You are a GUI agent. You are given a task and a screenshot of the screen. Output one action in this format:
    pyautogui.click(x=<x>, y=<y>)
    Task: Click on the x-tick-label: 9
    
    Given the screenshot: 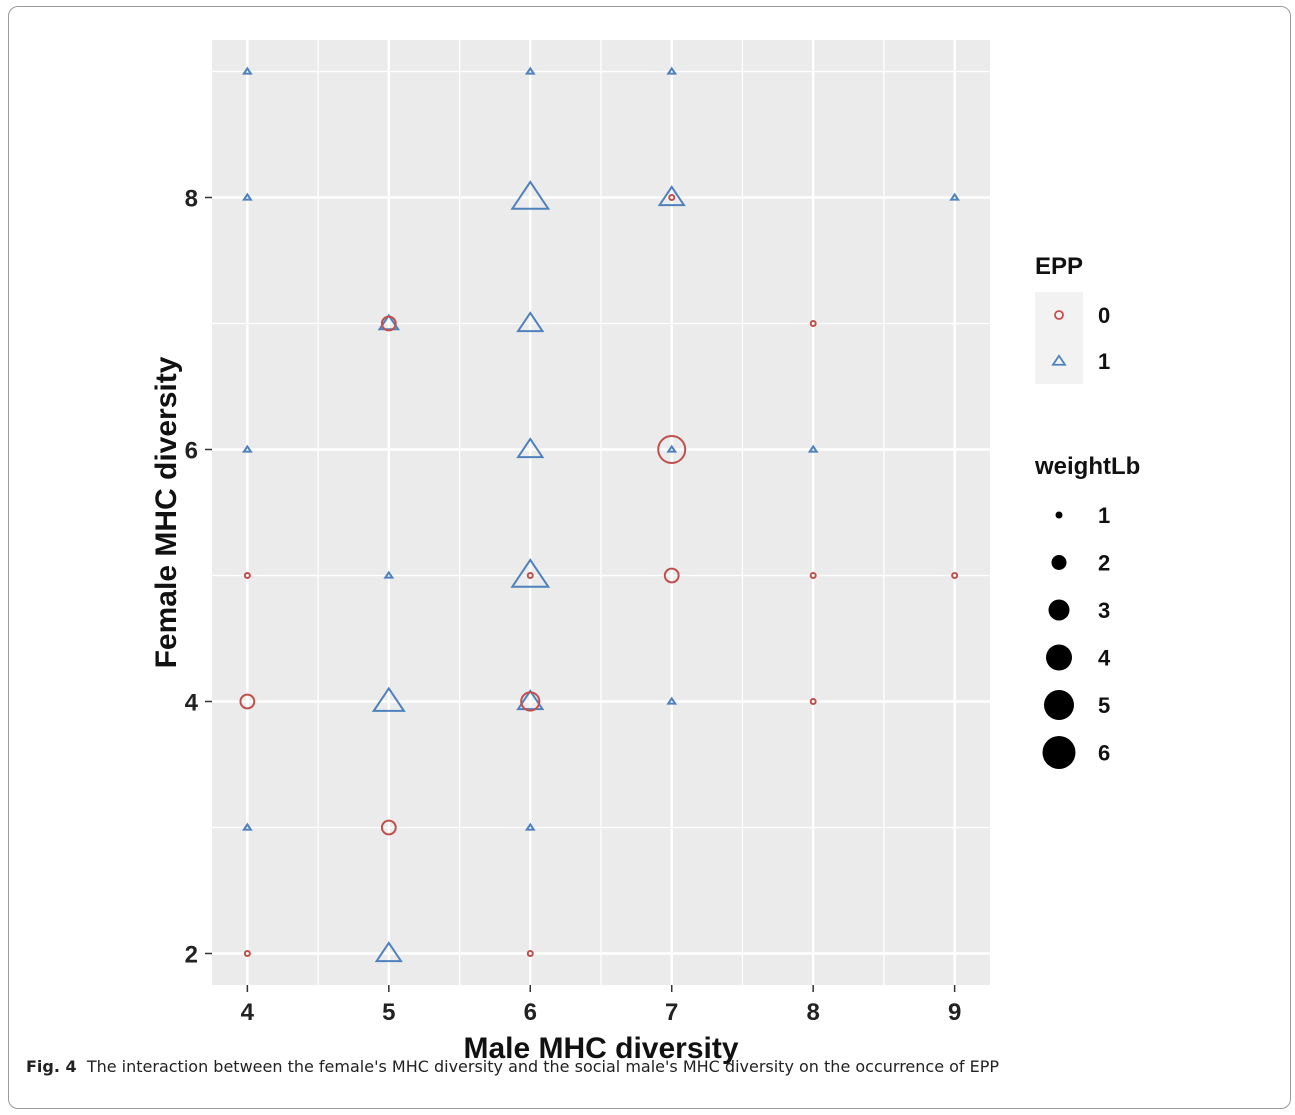 What is the action you would take?
    pyautogui.click(x=954, y=1012)
    